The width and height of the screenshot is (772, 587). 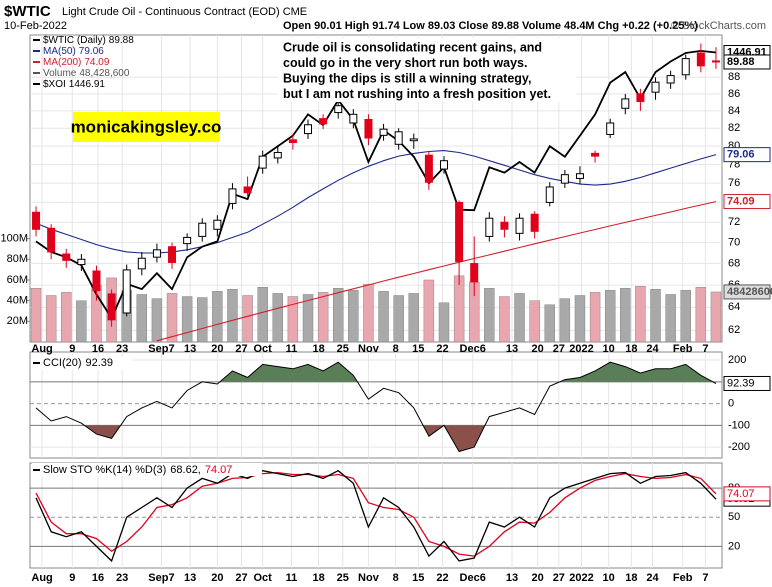 I want to click on panel-label: CCI(20) 92.39, so click(x=78, y=363).